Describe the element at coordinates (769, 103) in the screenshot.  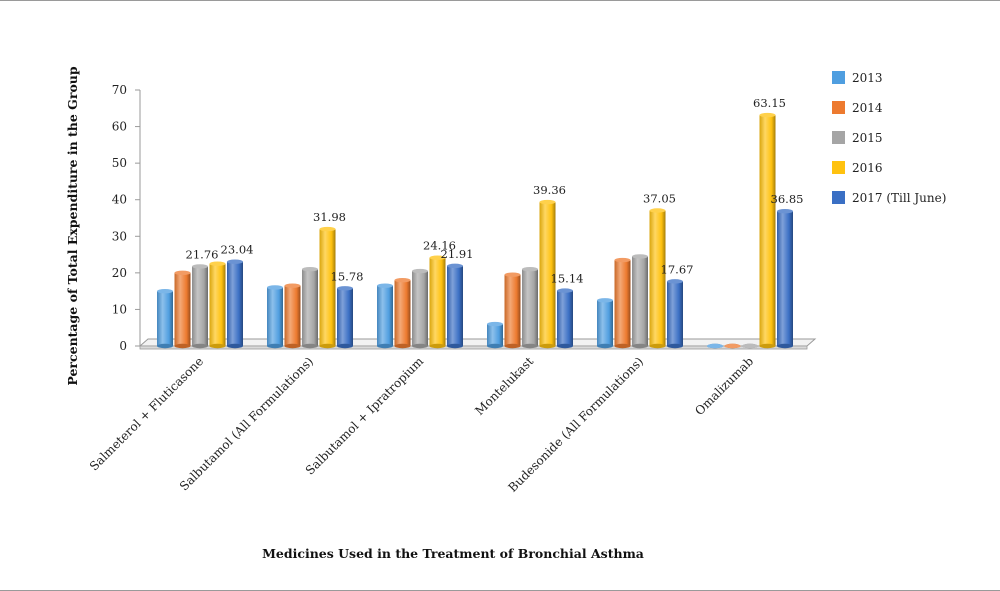
I see `data-label: 63.15` at that location.